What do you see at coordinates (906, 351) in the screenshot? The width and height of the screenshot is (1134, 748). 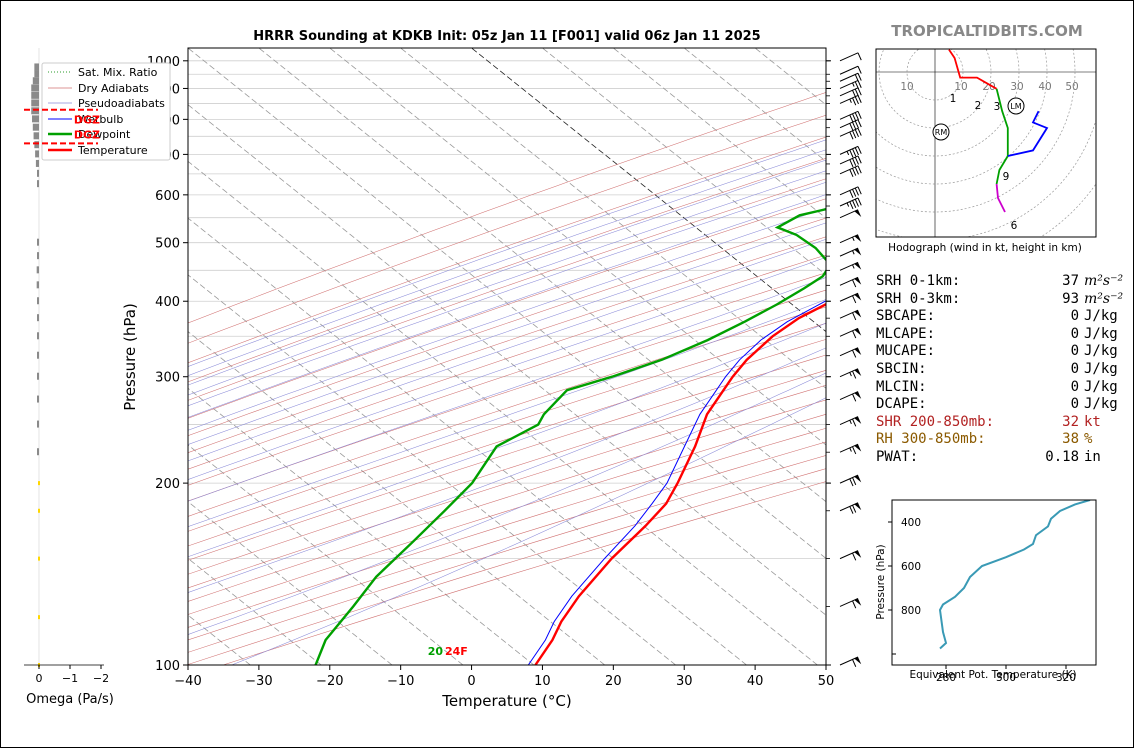 I see `param-label: MUCAPE:` at bounding box center [906, 351].